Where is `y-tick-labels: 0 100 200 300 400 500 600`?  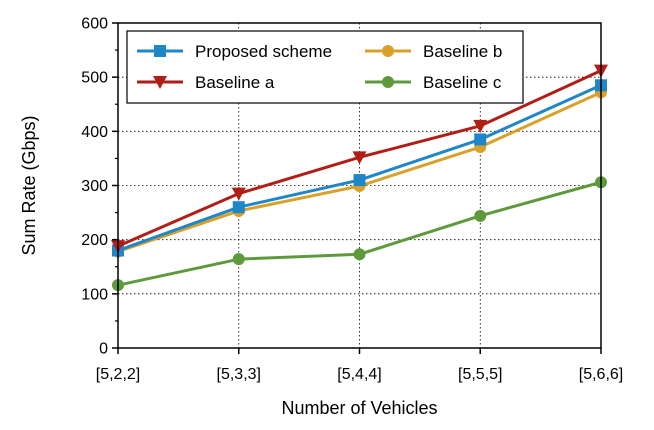
y-tick-labels: 0 100 200 300 400 500 600 is located at coordinates (94, 187).